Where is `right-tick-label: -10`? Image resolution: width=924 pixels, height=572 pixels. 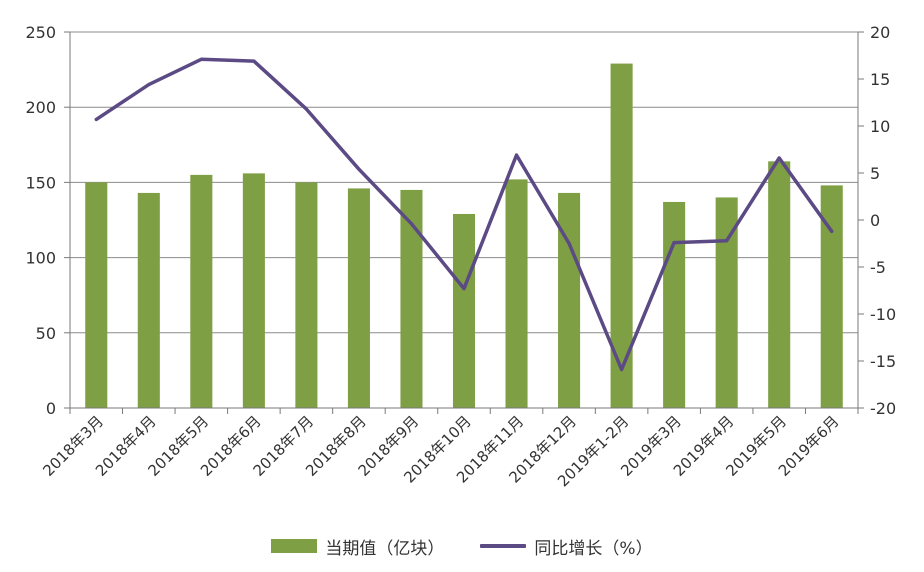
right-tick-label: -10 is located at coordinates (883, 314).